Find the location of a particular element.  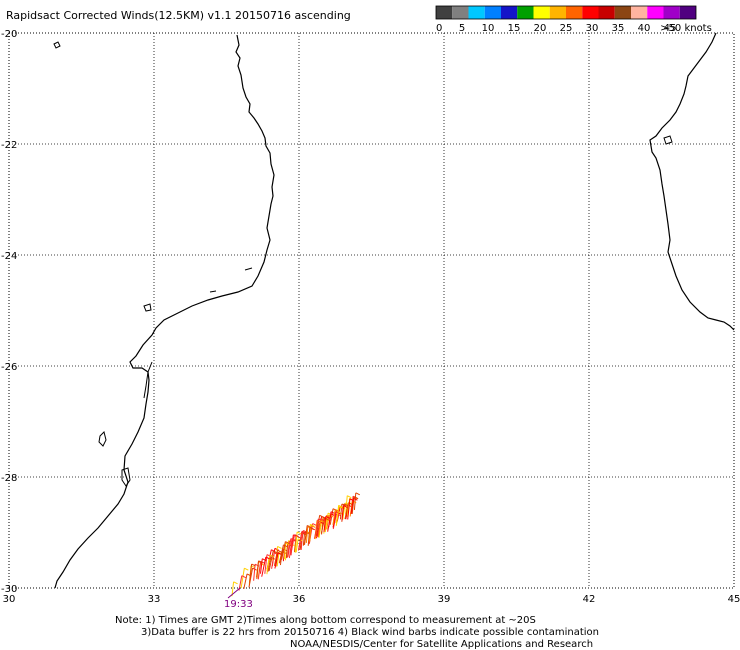

legend-label: 10 is located at coordinates (488, 28).